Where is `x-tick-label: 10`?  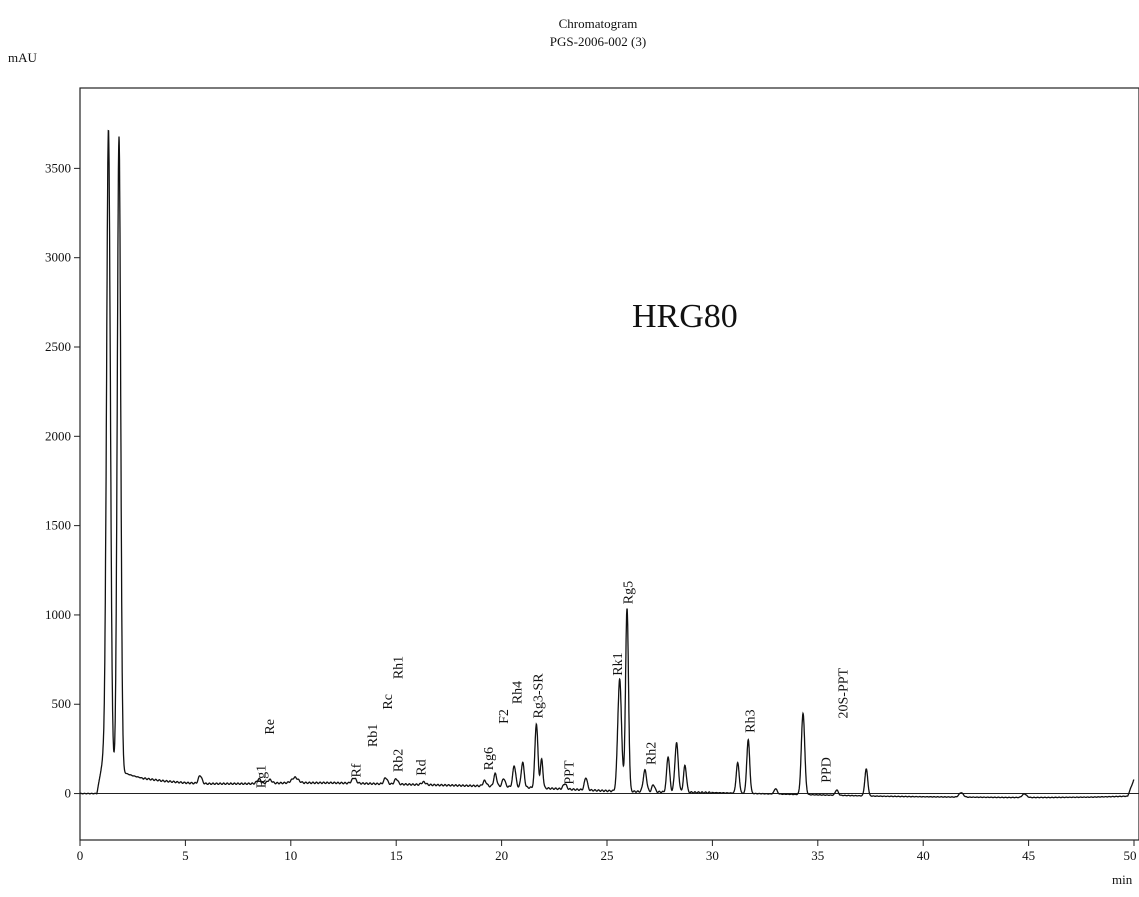 x-tick-label: 10 is located at coordinates (290, 855).